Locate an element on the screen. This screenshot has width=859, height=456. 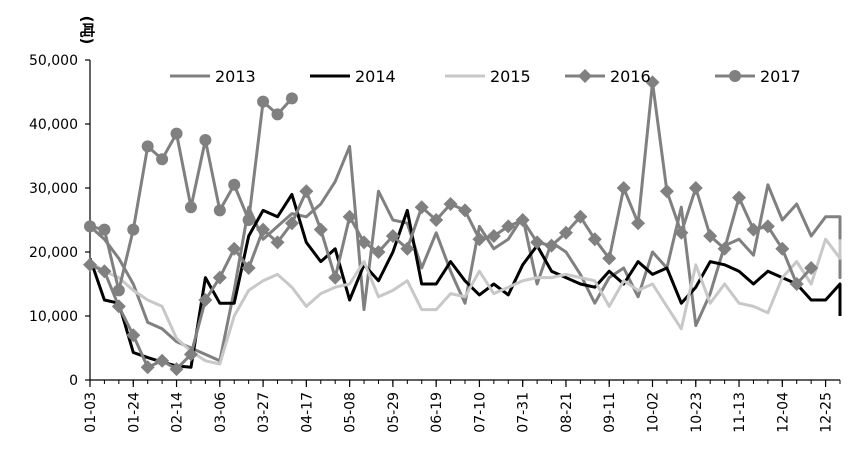
x-tick-label: 02-14 is located at coordinates (178, 412).